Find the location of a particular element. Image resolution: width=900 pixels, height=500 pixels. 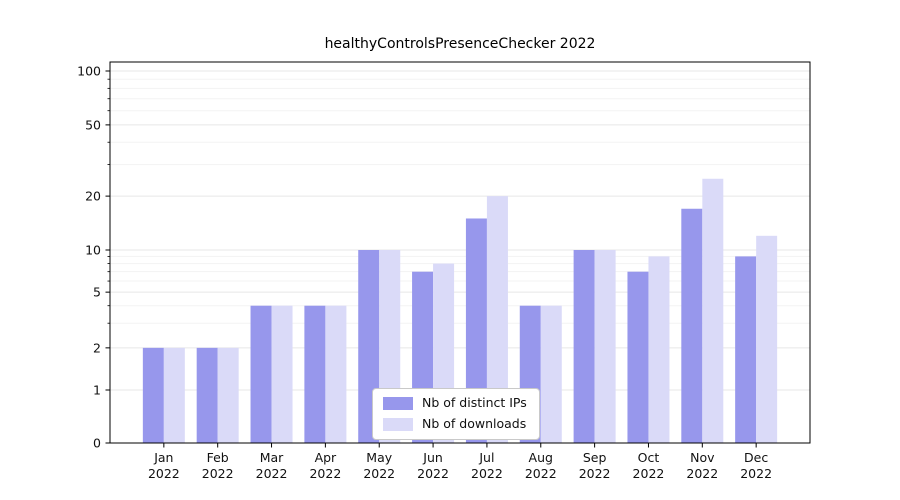

bar-distinct-ips-jul is located at coordinates (476, 330).